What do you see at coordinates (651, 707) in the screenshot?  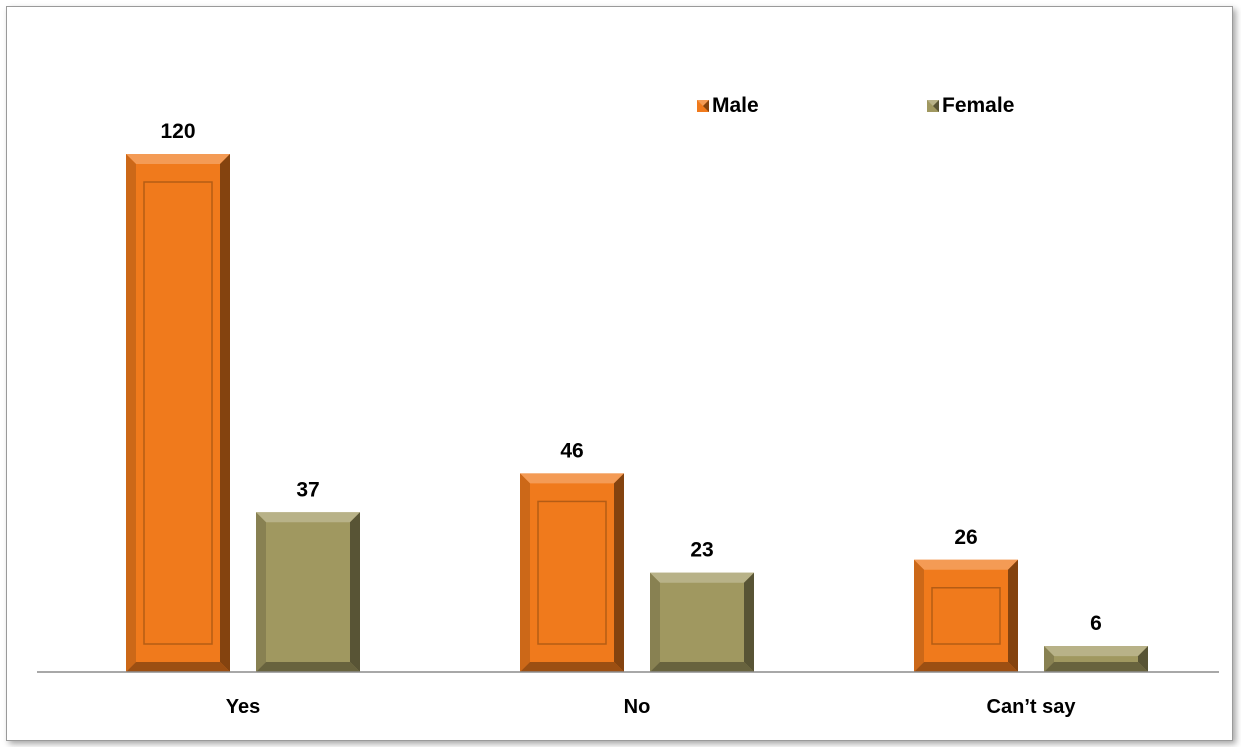 I see `category-labels-layer: Yes No Can’t say` at bounding box center [651, 707].